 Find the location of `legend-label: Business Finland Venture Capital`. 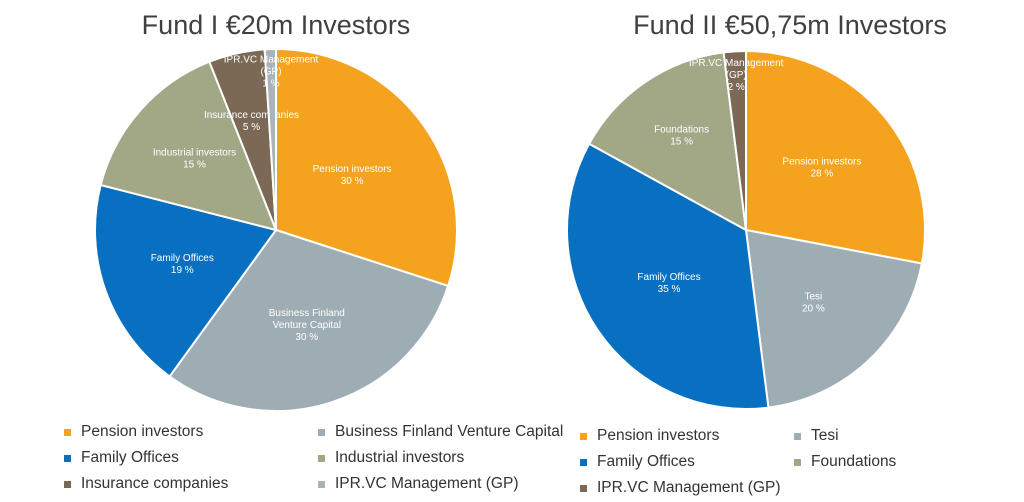

legend-label: Business Finland Venture Capital is located at coordinates (449, 431).